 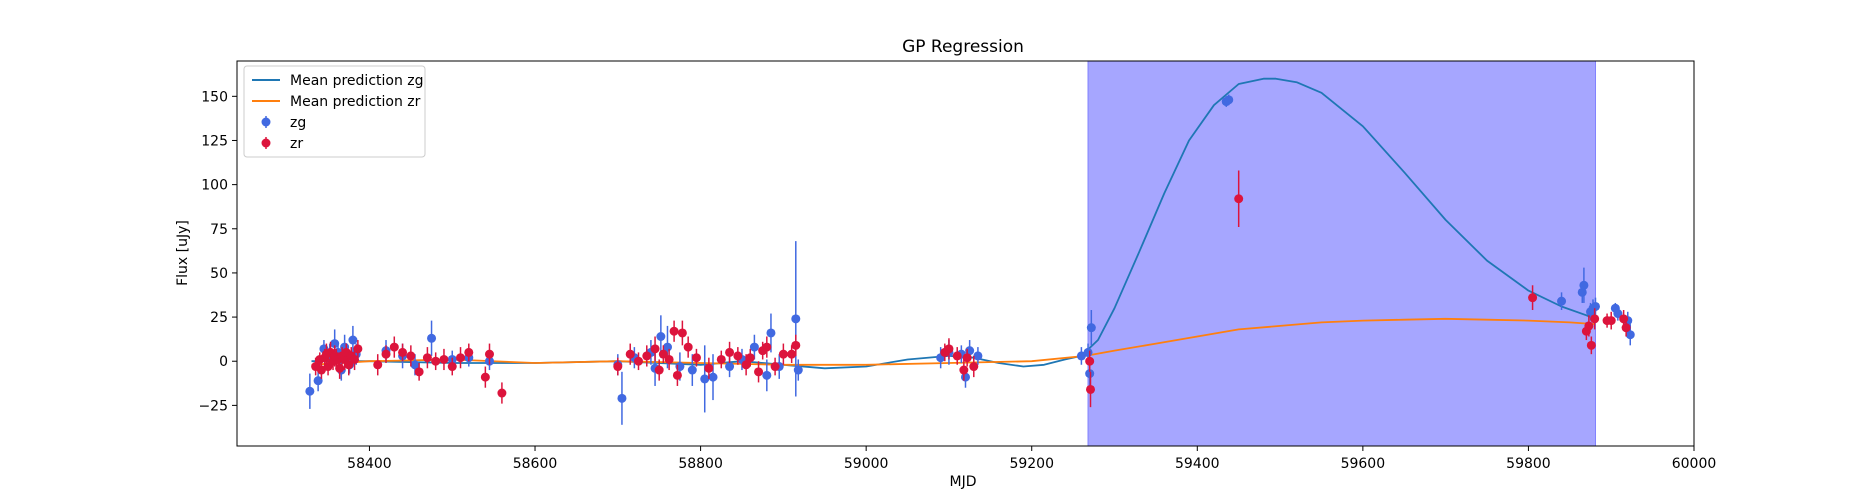 What do you see at coordinates (214, 97) in the screenshot?
I see `y-tick-label: 150` at bounding box center [214, 97].